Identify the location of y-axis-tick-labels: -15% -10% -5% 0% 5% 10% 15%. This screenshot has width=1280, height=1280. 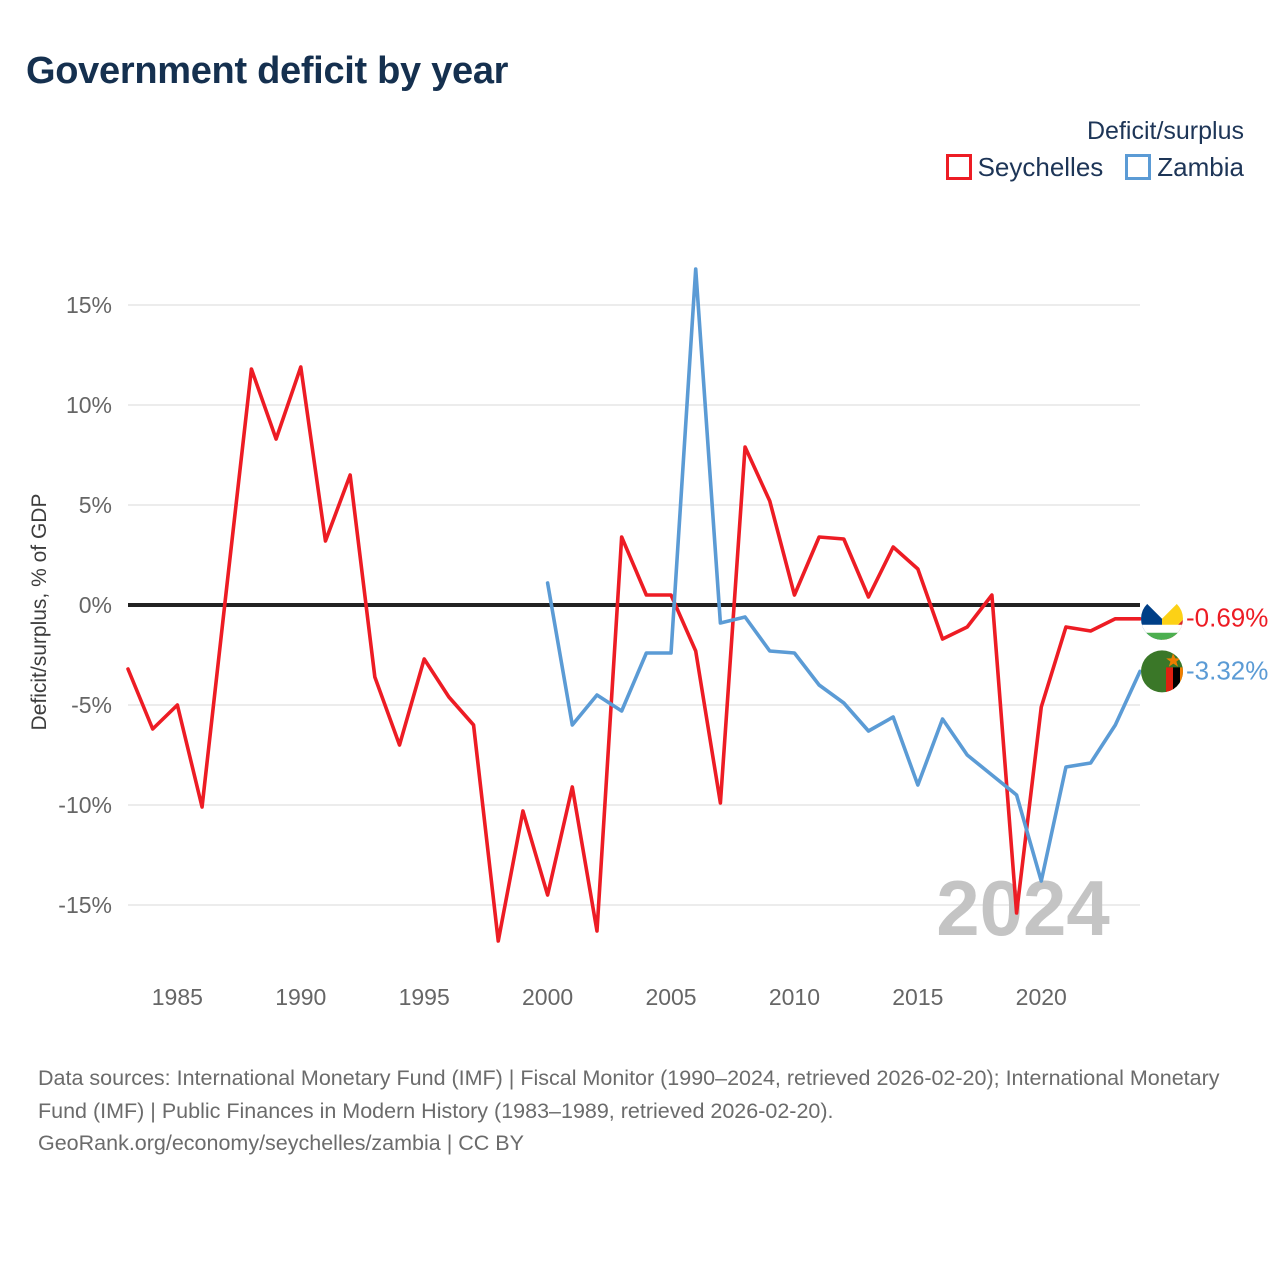
(85, 605).